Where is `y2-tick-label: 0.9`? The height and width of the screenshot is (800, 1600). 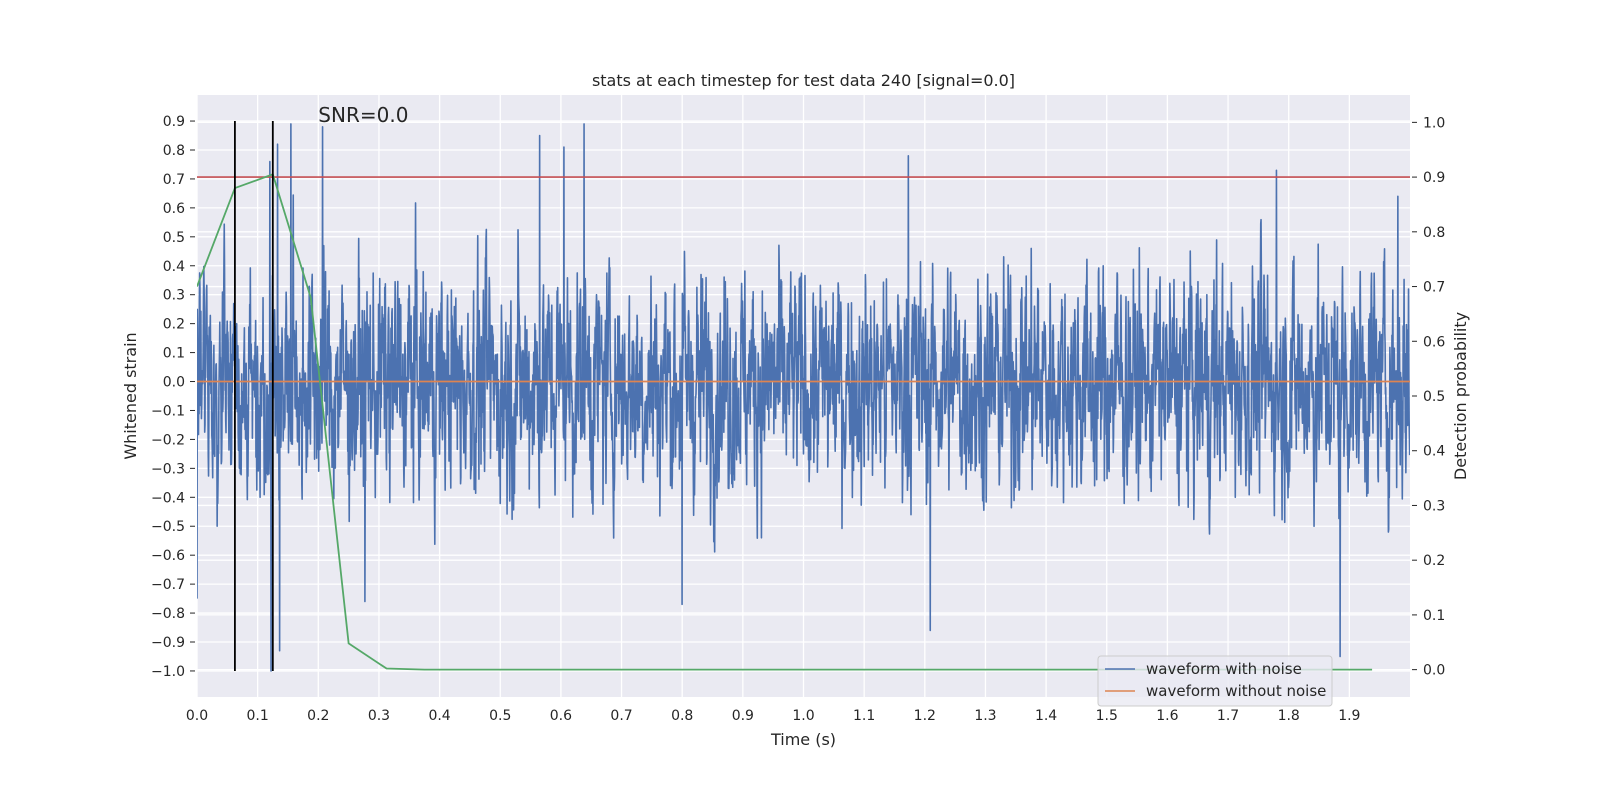
y2-tick-label: 0.9 is located at coordinates (1434, 178).